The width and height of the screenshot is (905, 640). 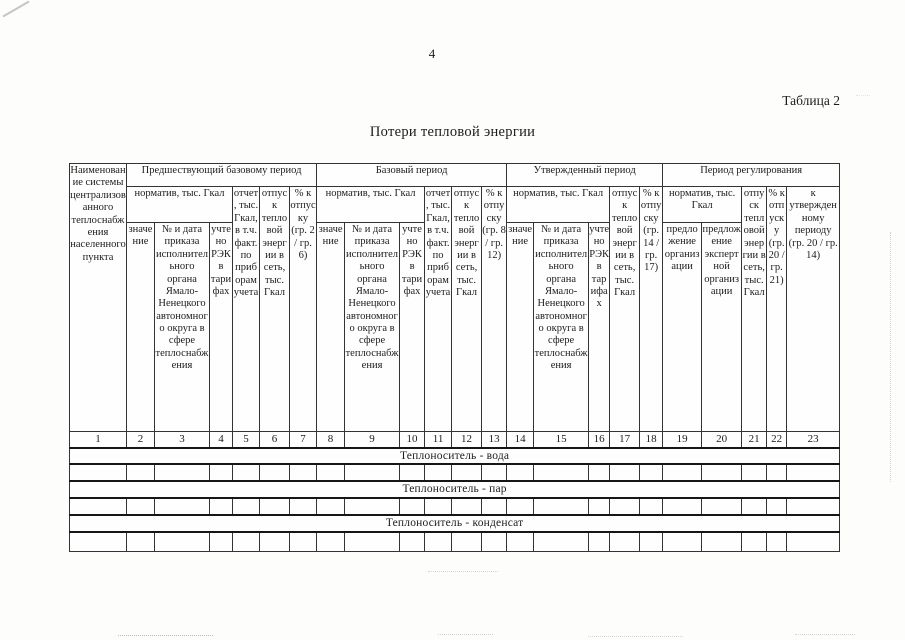 What do you see at coordinates (412, 439) in the screenshot?
I see `column-number-cell: 10` at bounding box center [412, 439].